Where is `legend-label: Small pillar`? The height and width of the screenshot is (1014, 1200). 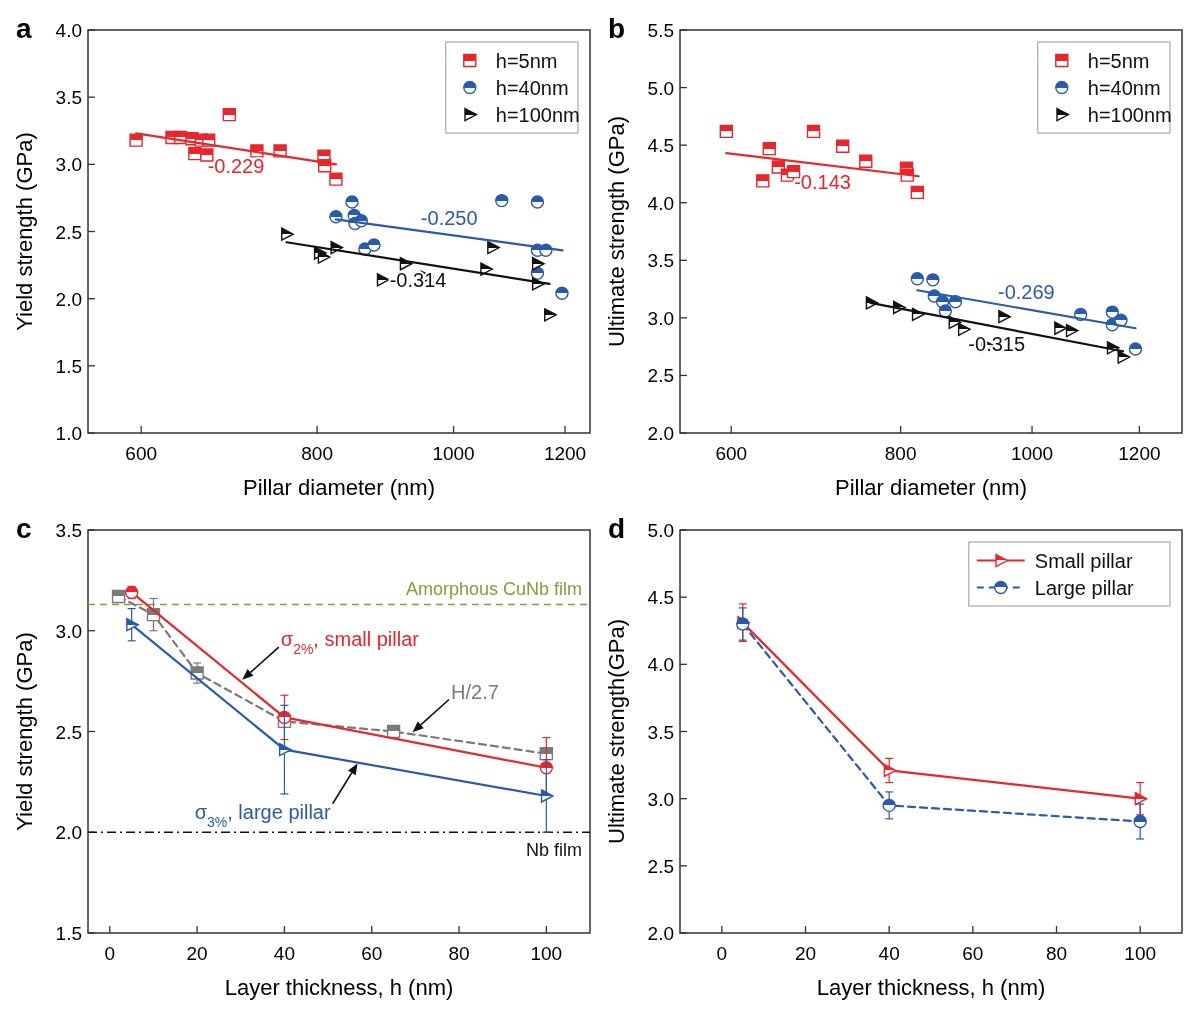 legend-label: Small pillar is located at coordinates (1083, 560).